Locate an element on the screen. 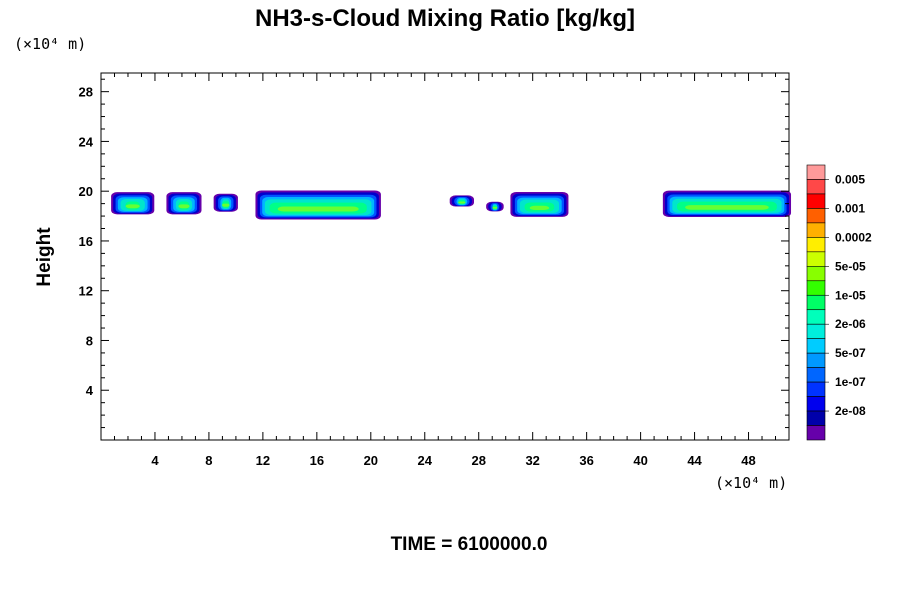 This screenshot has width=900, height=600. x-tick-label: 16 is located at coordinates (317, 460).